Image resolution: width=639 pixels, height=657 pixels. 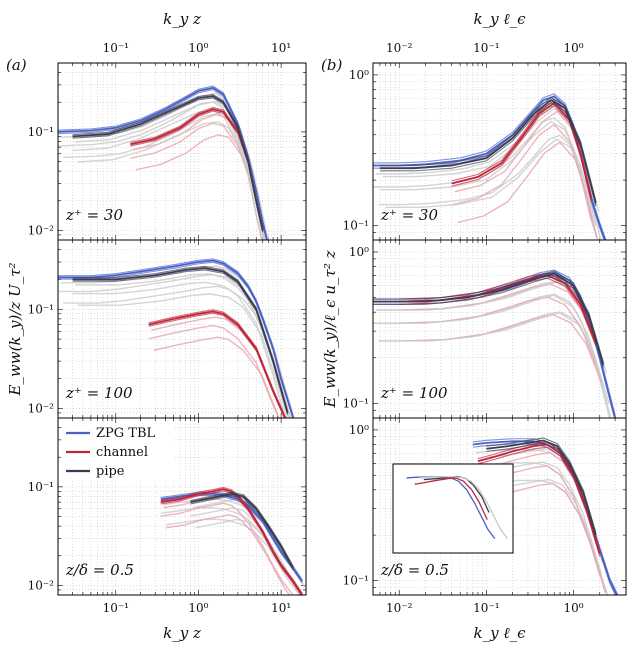 I want to click on legend-label: pipe, so click(x=110, y=471).